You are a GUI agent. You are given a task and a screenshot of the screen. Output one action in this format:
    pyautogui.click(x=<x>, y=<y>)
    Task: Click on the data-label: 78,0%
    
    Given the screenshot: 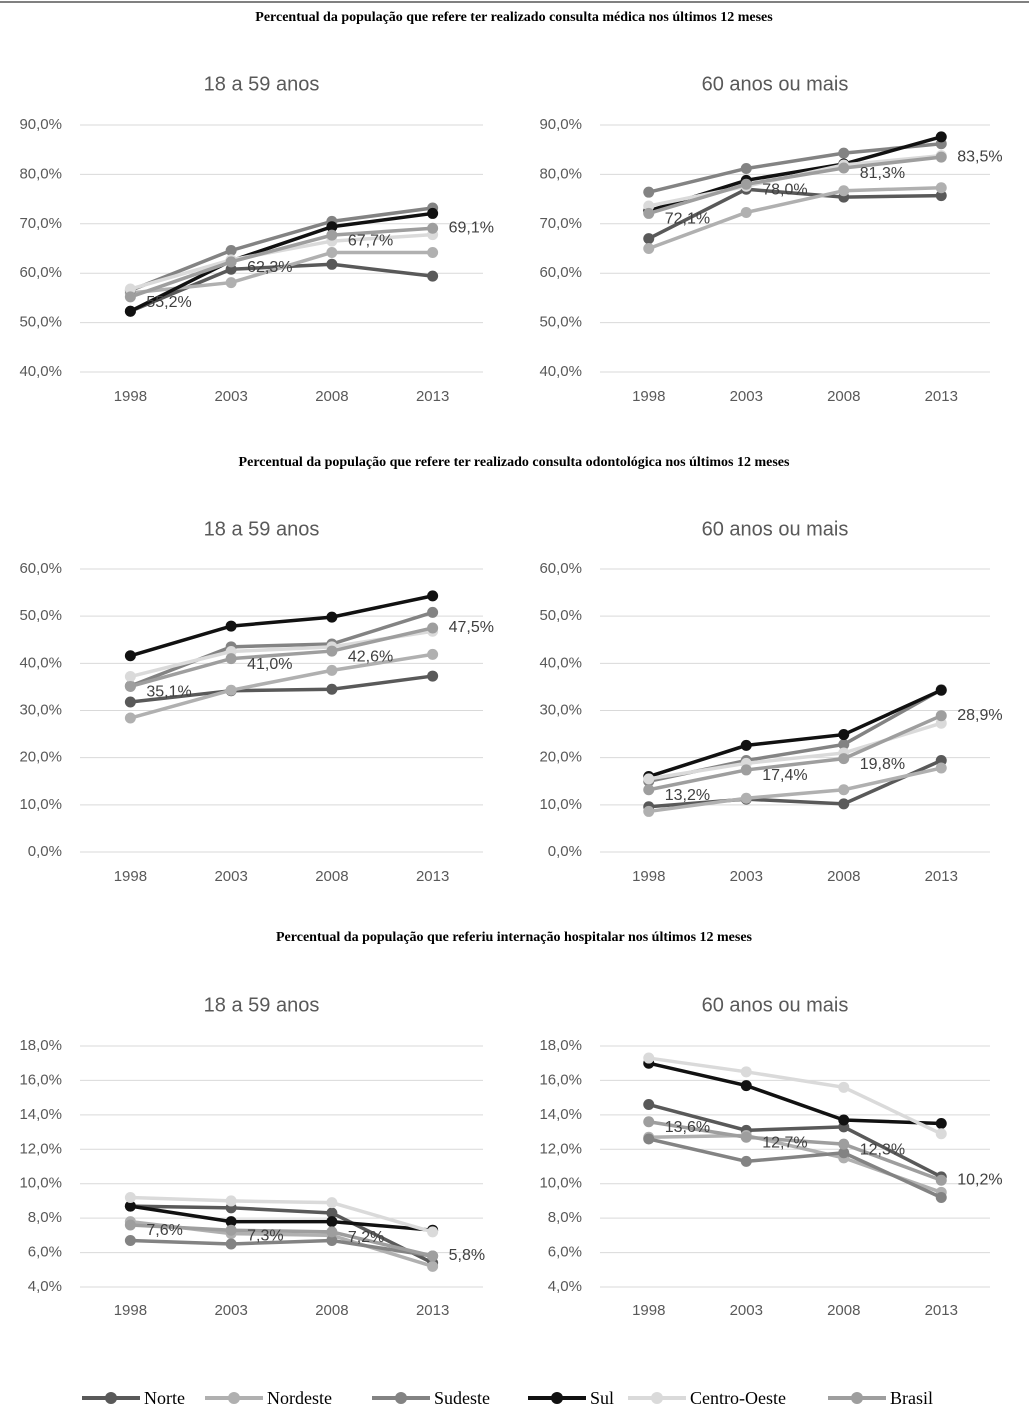 What is the action you would take?
    pyautogui.click(x=784, y=189)
    